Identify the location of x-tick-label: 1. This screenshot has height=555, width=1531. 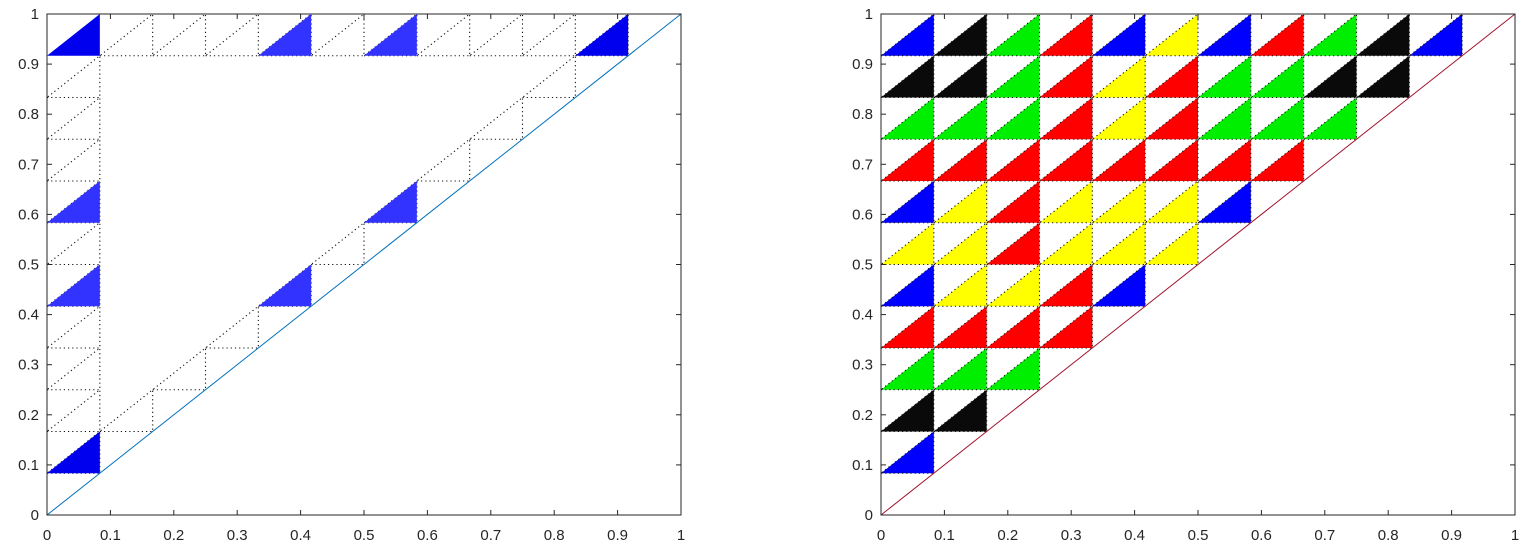
(681, 535).